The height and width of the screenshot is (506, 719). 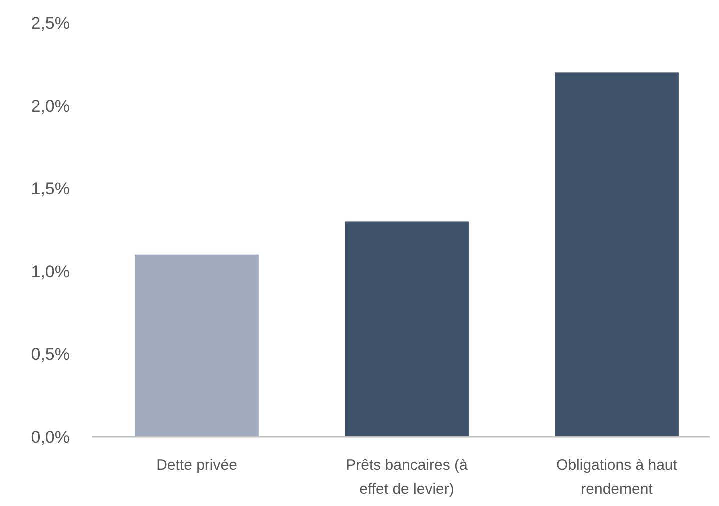 I want to click on y-tick-label: 1,5%, so click(x=50, y=189).